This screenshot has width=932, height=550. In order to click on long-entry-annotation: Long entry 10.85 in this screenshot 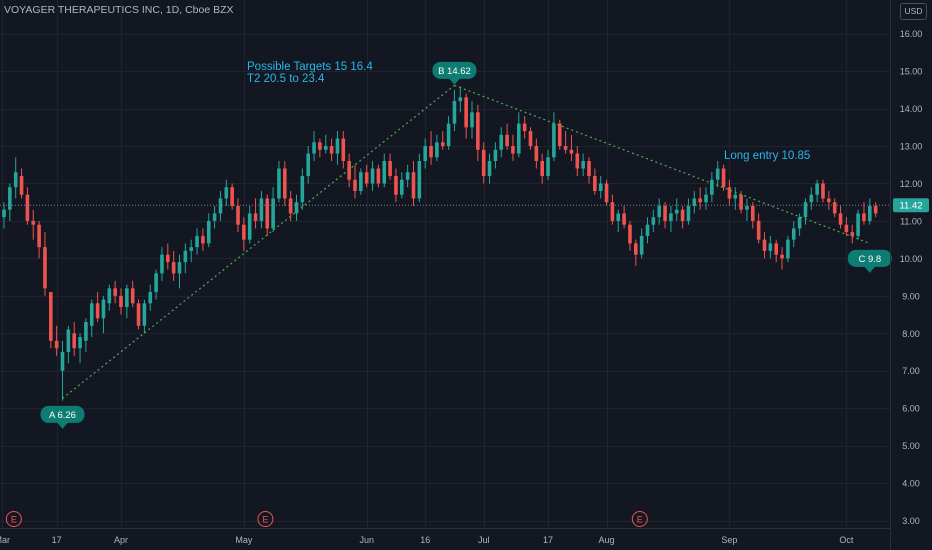, I will do `click(767, 156)`.